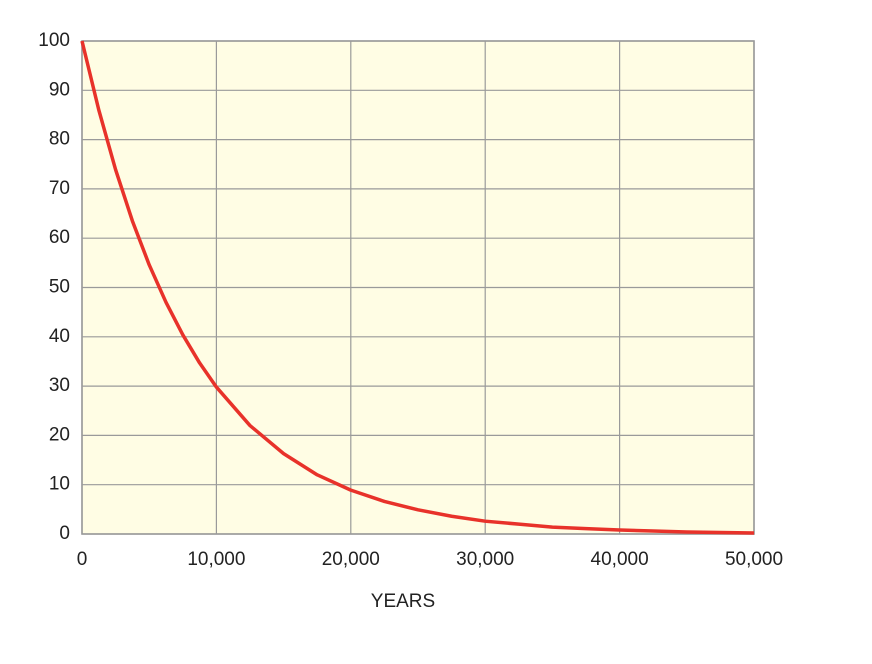 The image size is (872, 664). Describe the element at coordinates (64, 533) in the screenshot. I see `y-tick-label: 0` at that location.